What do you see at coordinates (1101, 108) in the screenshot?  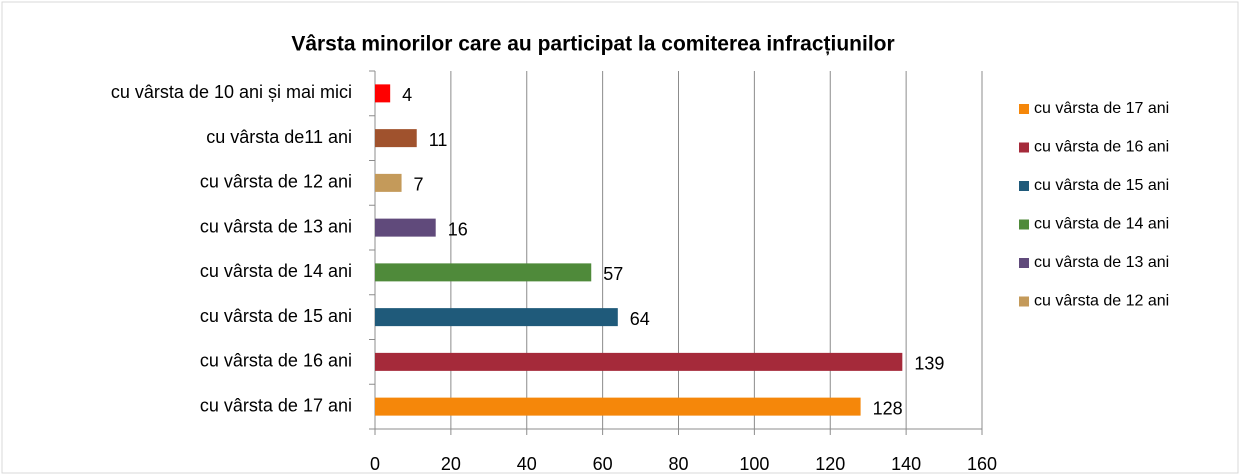 I see `legend-label: cu vârsta de 17 ani` at bounding box center [1101, 108].